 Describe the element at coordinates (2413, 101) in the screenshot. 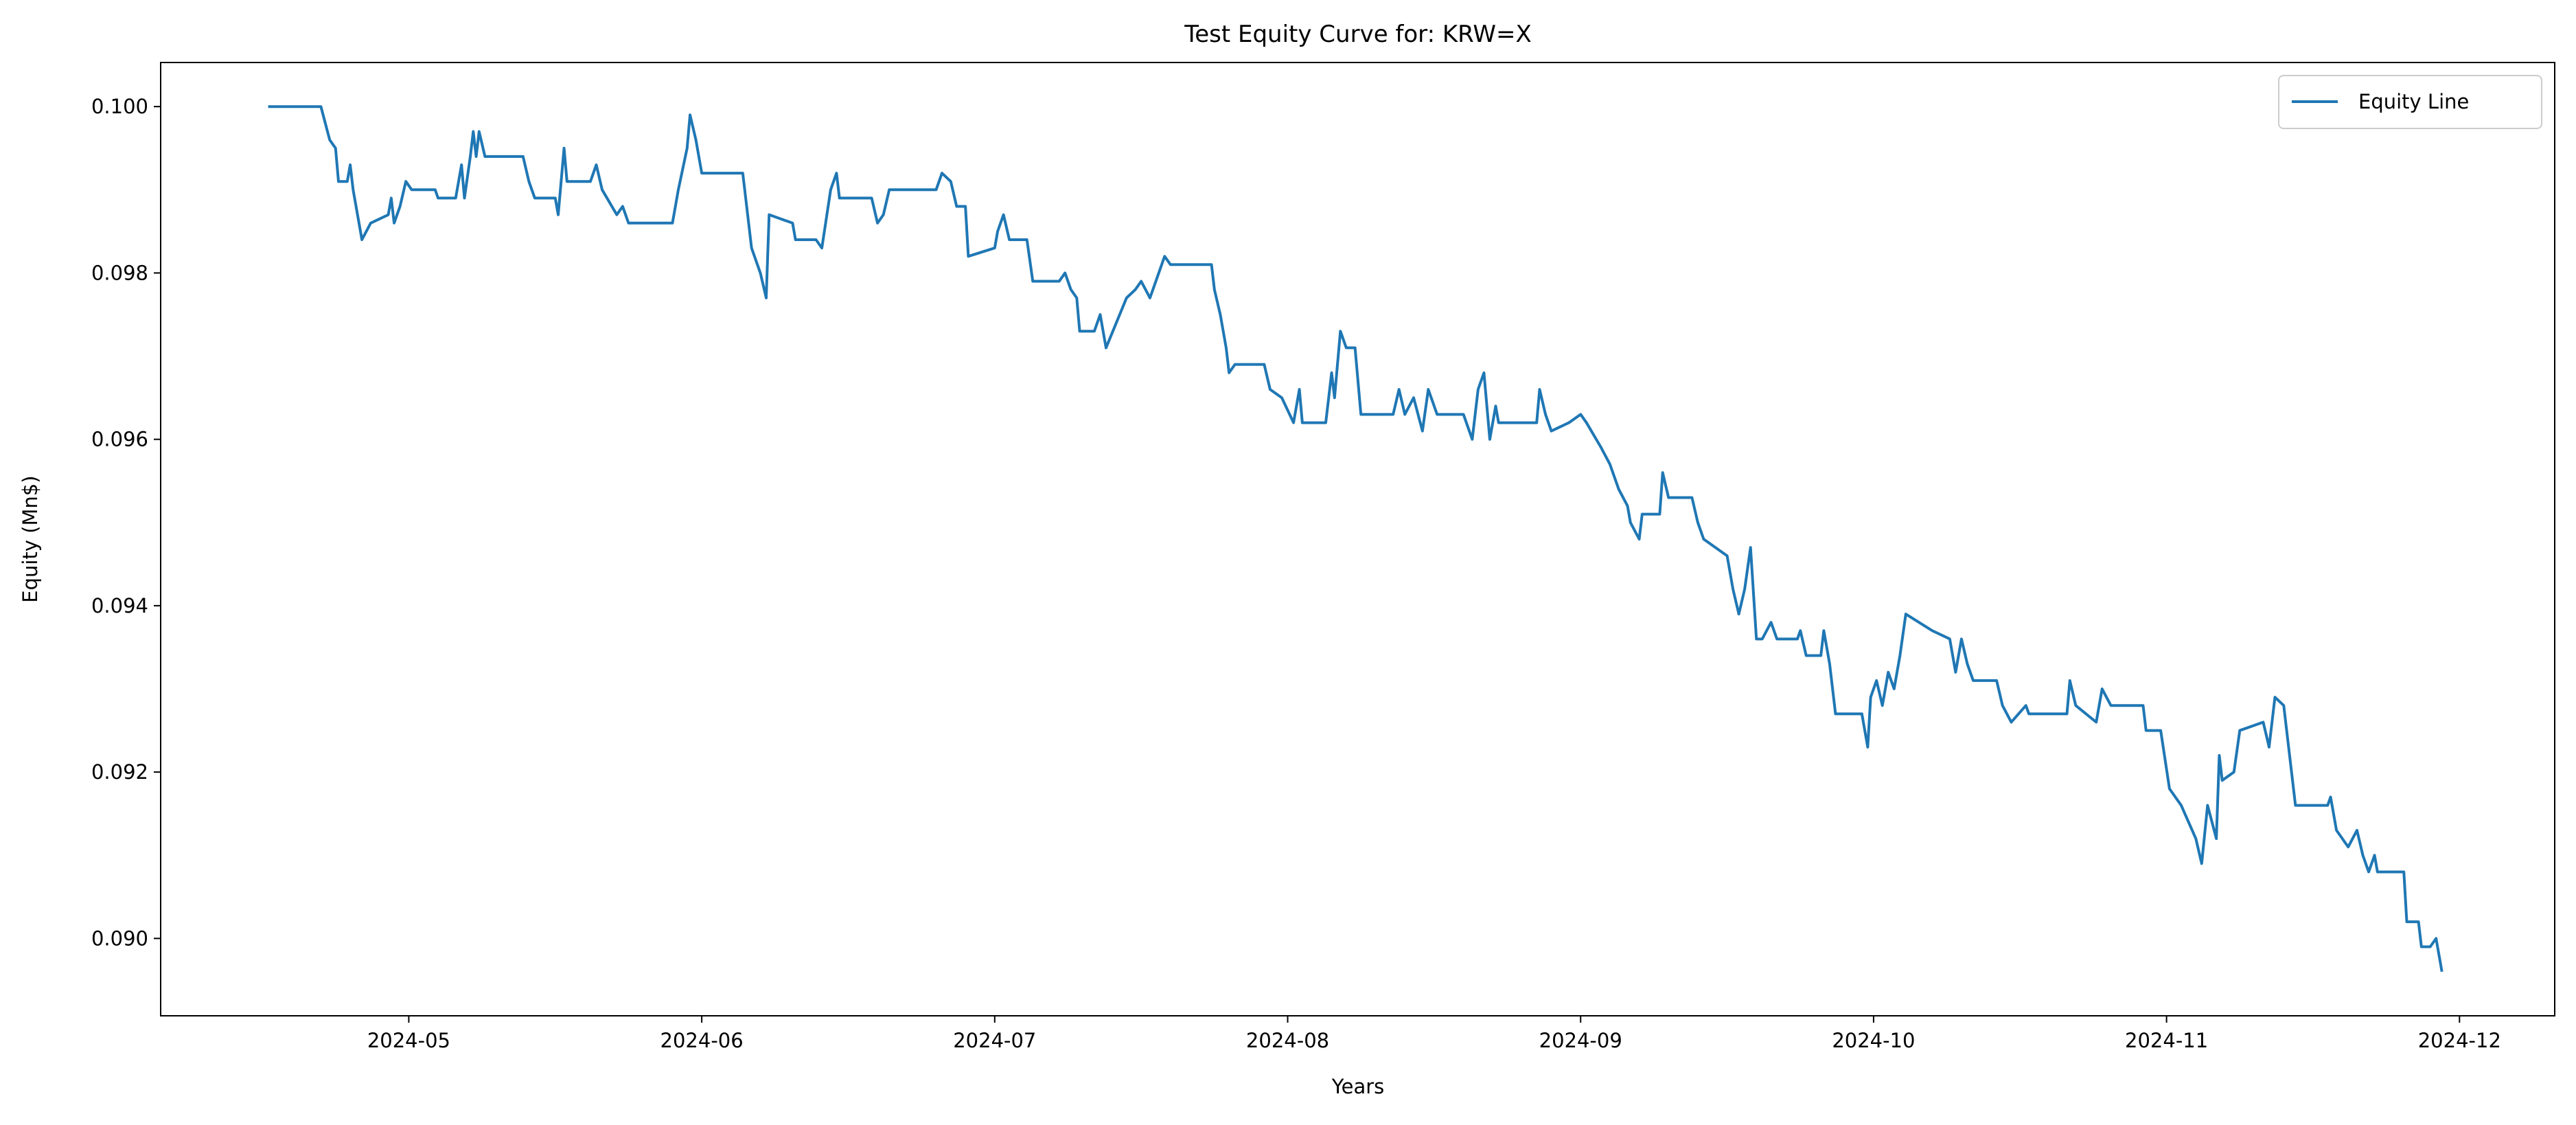

I see `legend-label: Equity Line` at that location.